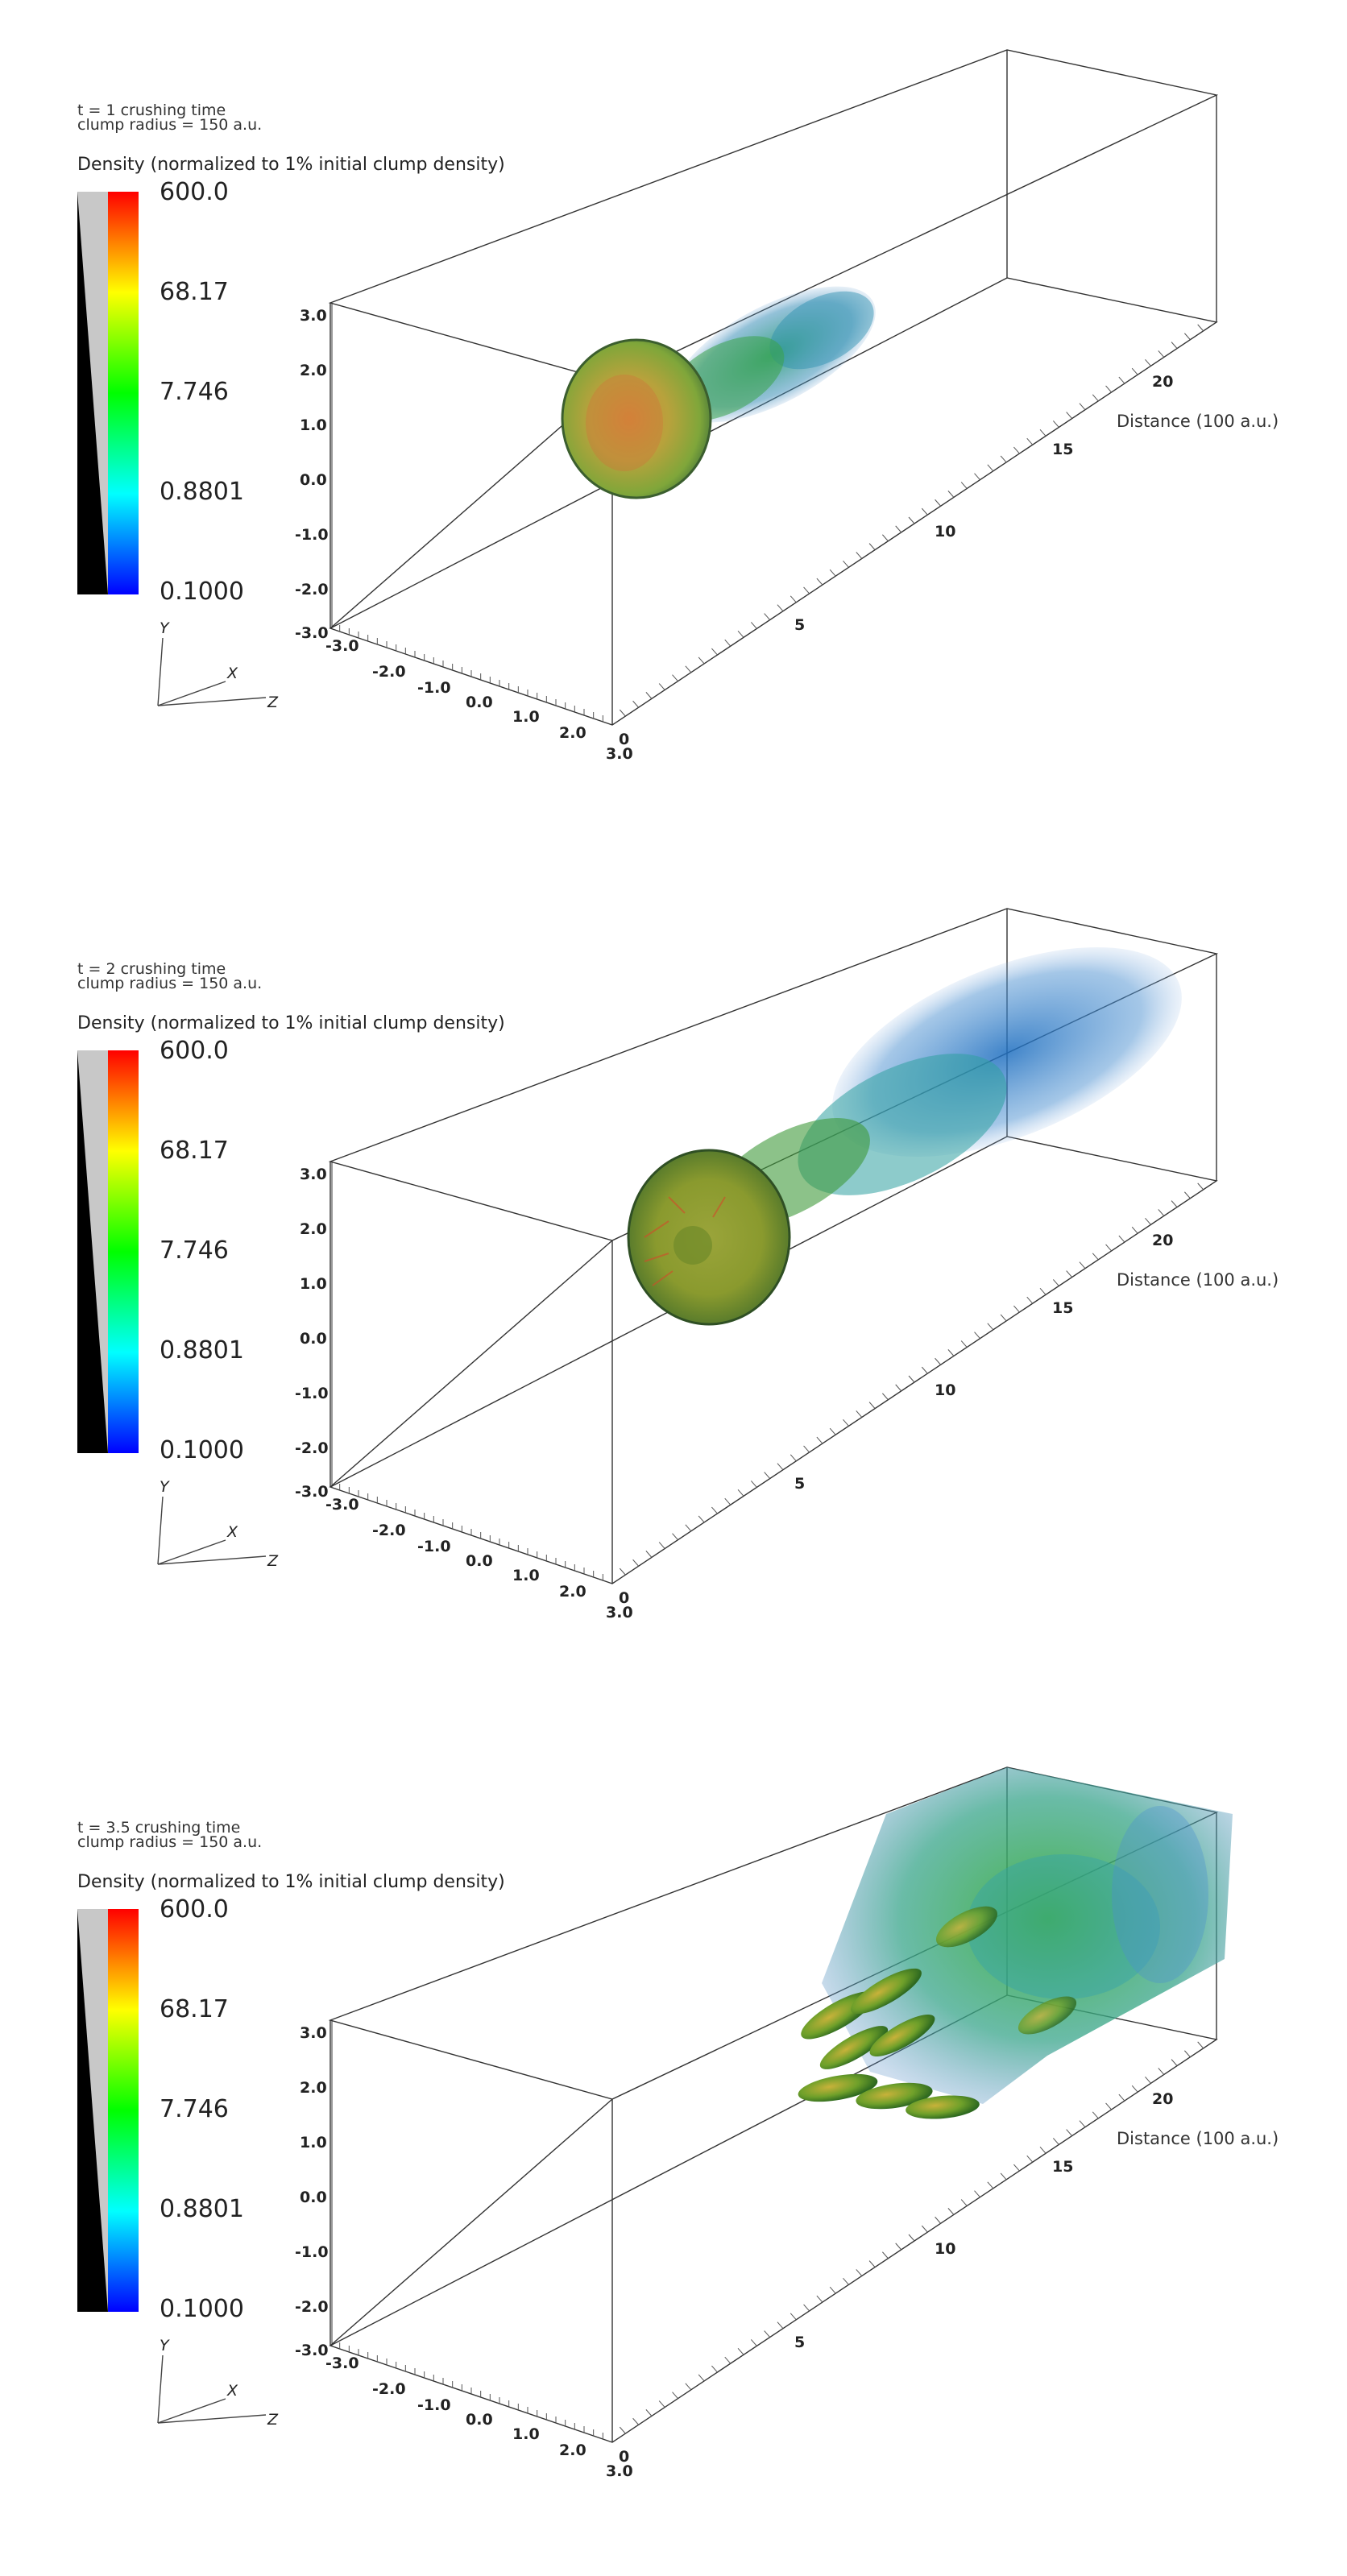  What do you see at coordinates (314, 2142) in the screenshot?
I see `y-tick: 1.0` at bounding box center [314, 2142].